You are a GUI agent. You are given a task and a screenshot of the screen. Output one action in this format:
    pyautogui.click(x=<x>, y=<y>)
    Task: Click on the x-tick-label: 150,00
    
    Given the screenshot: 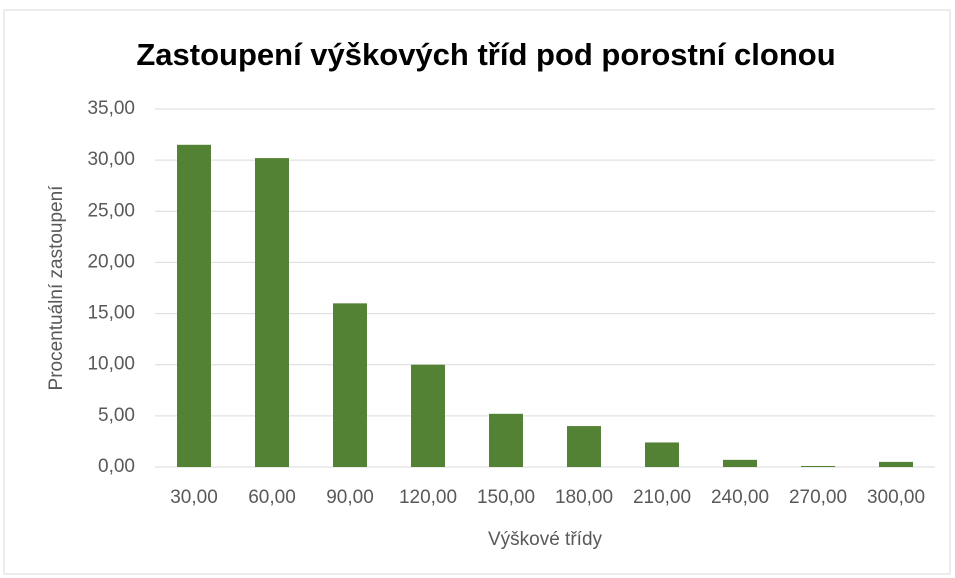 What is the action you would take?
    pyautogui.click(x=506, y=497)
    